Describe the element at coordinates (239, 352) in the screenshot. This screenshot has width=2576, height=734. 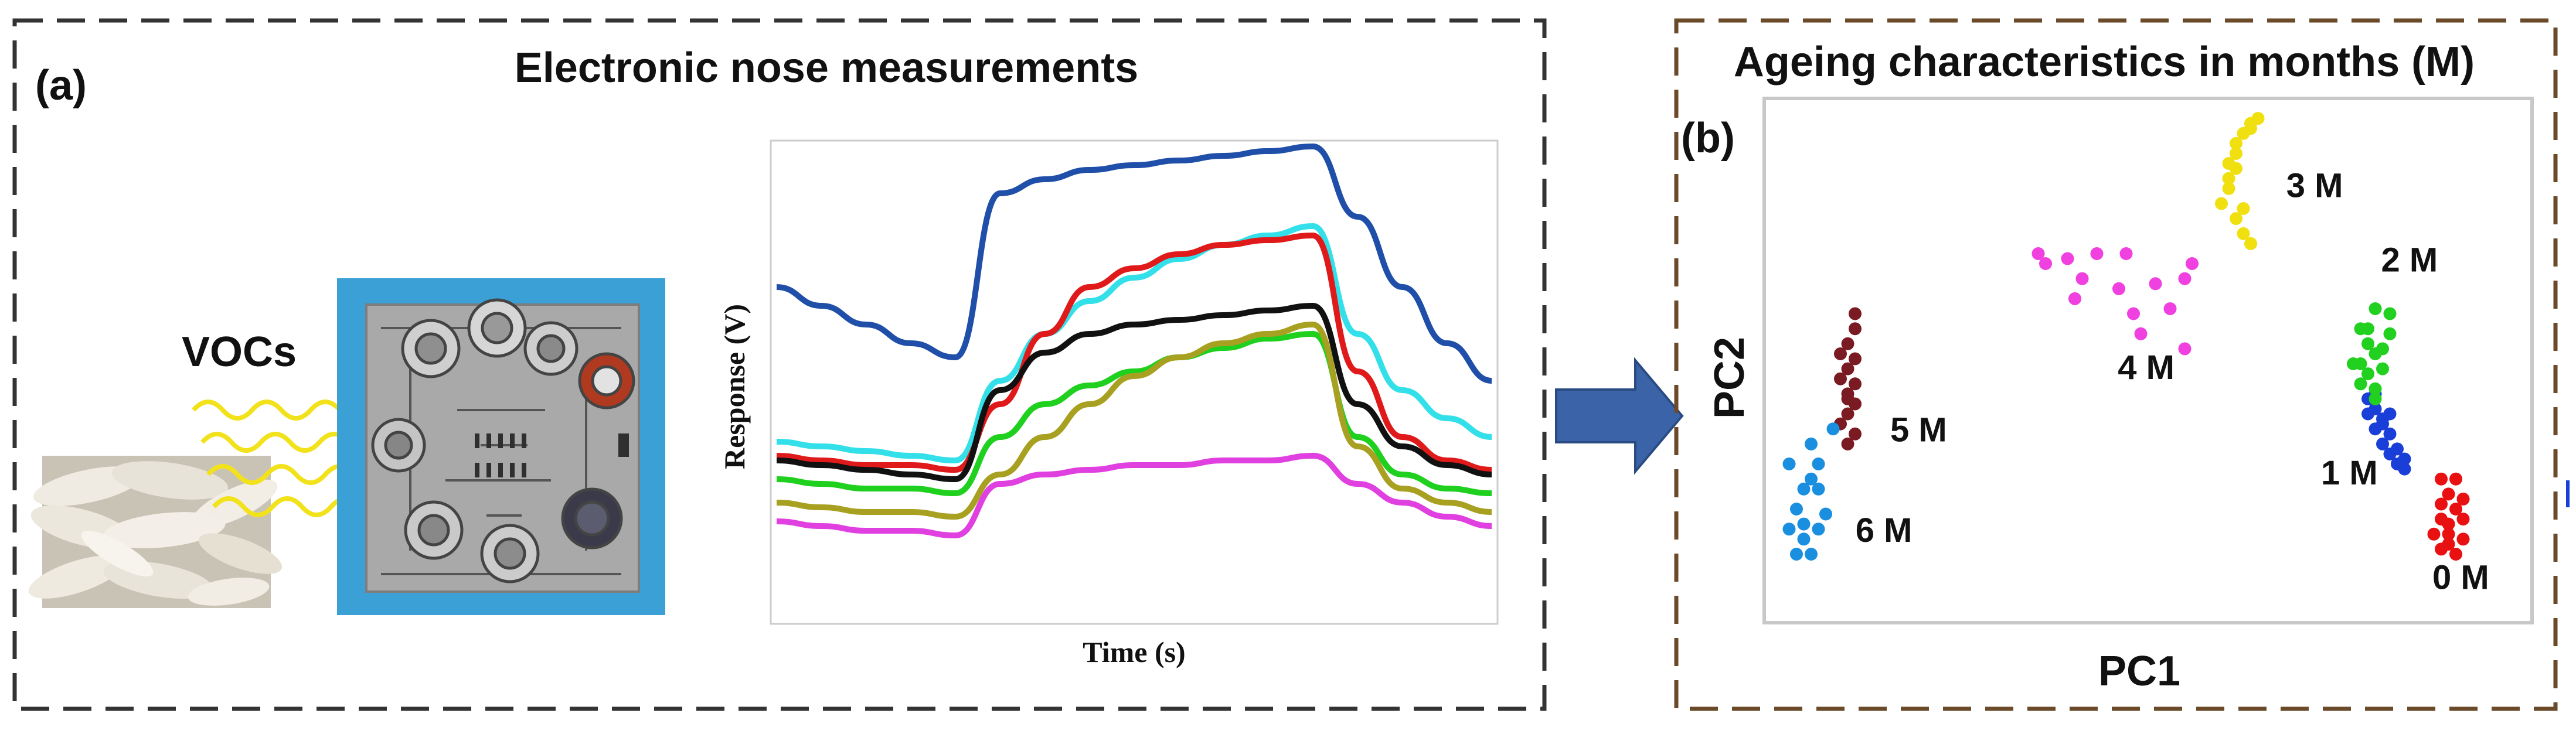
I see `vocs-label: VOCs` at that location.